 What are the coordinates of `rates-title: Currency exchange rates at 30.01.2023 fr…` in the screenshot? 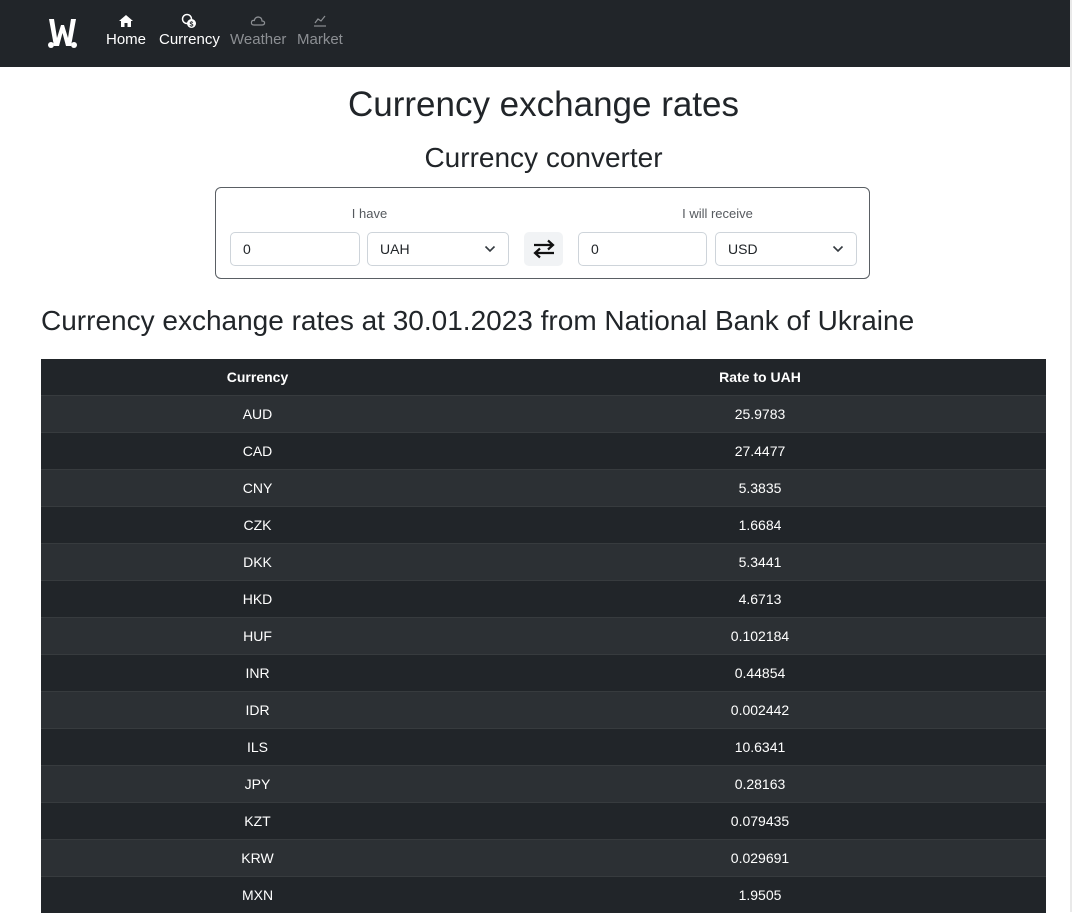 It's located at (477, 321).